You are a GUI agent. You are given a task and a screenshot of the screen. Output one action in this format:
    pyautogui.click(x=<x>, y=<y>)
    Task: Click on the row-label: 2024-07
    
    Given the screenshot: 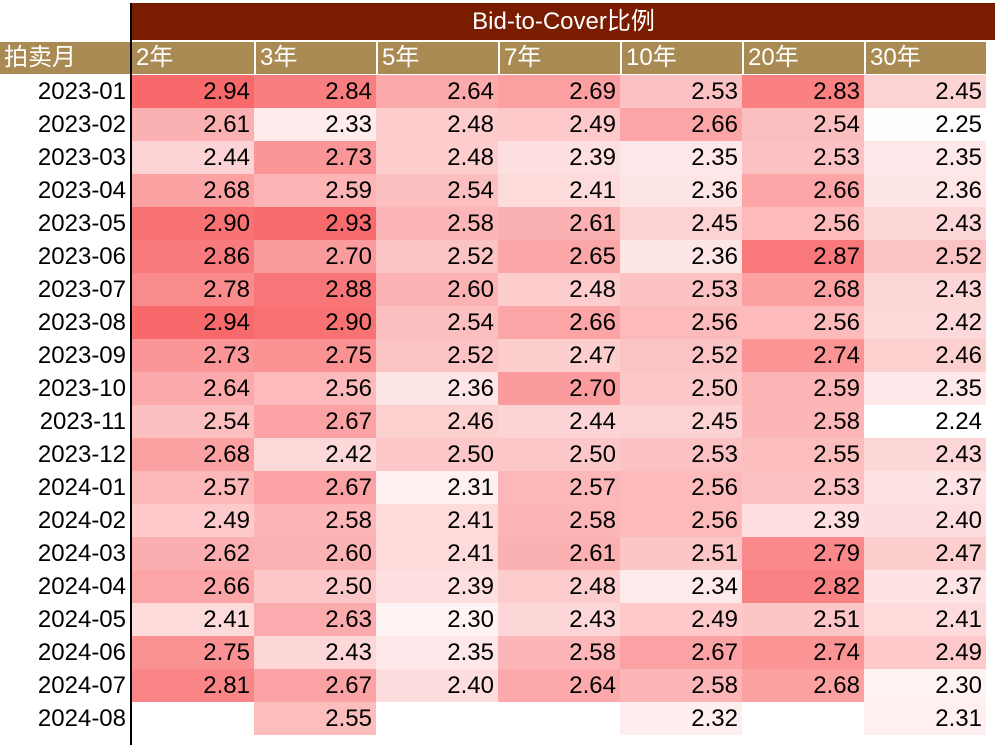 What is the action you would take?
    pyautogui.click(x=81, y=685)
    